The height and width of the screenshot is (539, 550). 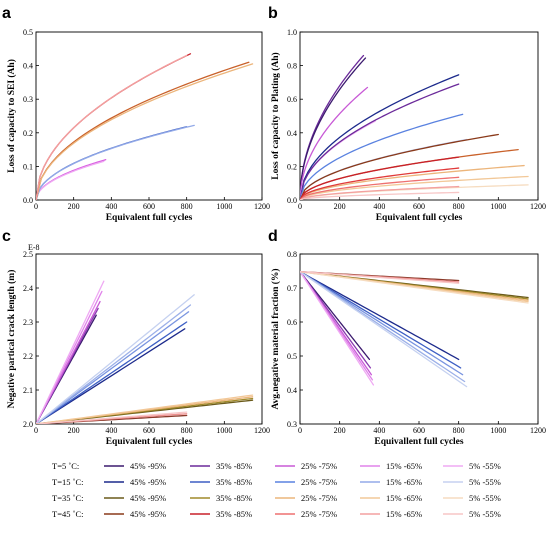 What do you see at coordinates (419, 442) in the screenshot?
I see `x-axis-label: Equivallent full cycles` at bounding box center [419, 442].